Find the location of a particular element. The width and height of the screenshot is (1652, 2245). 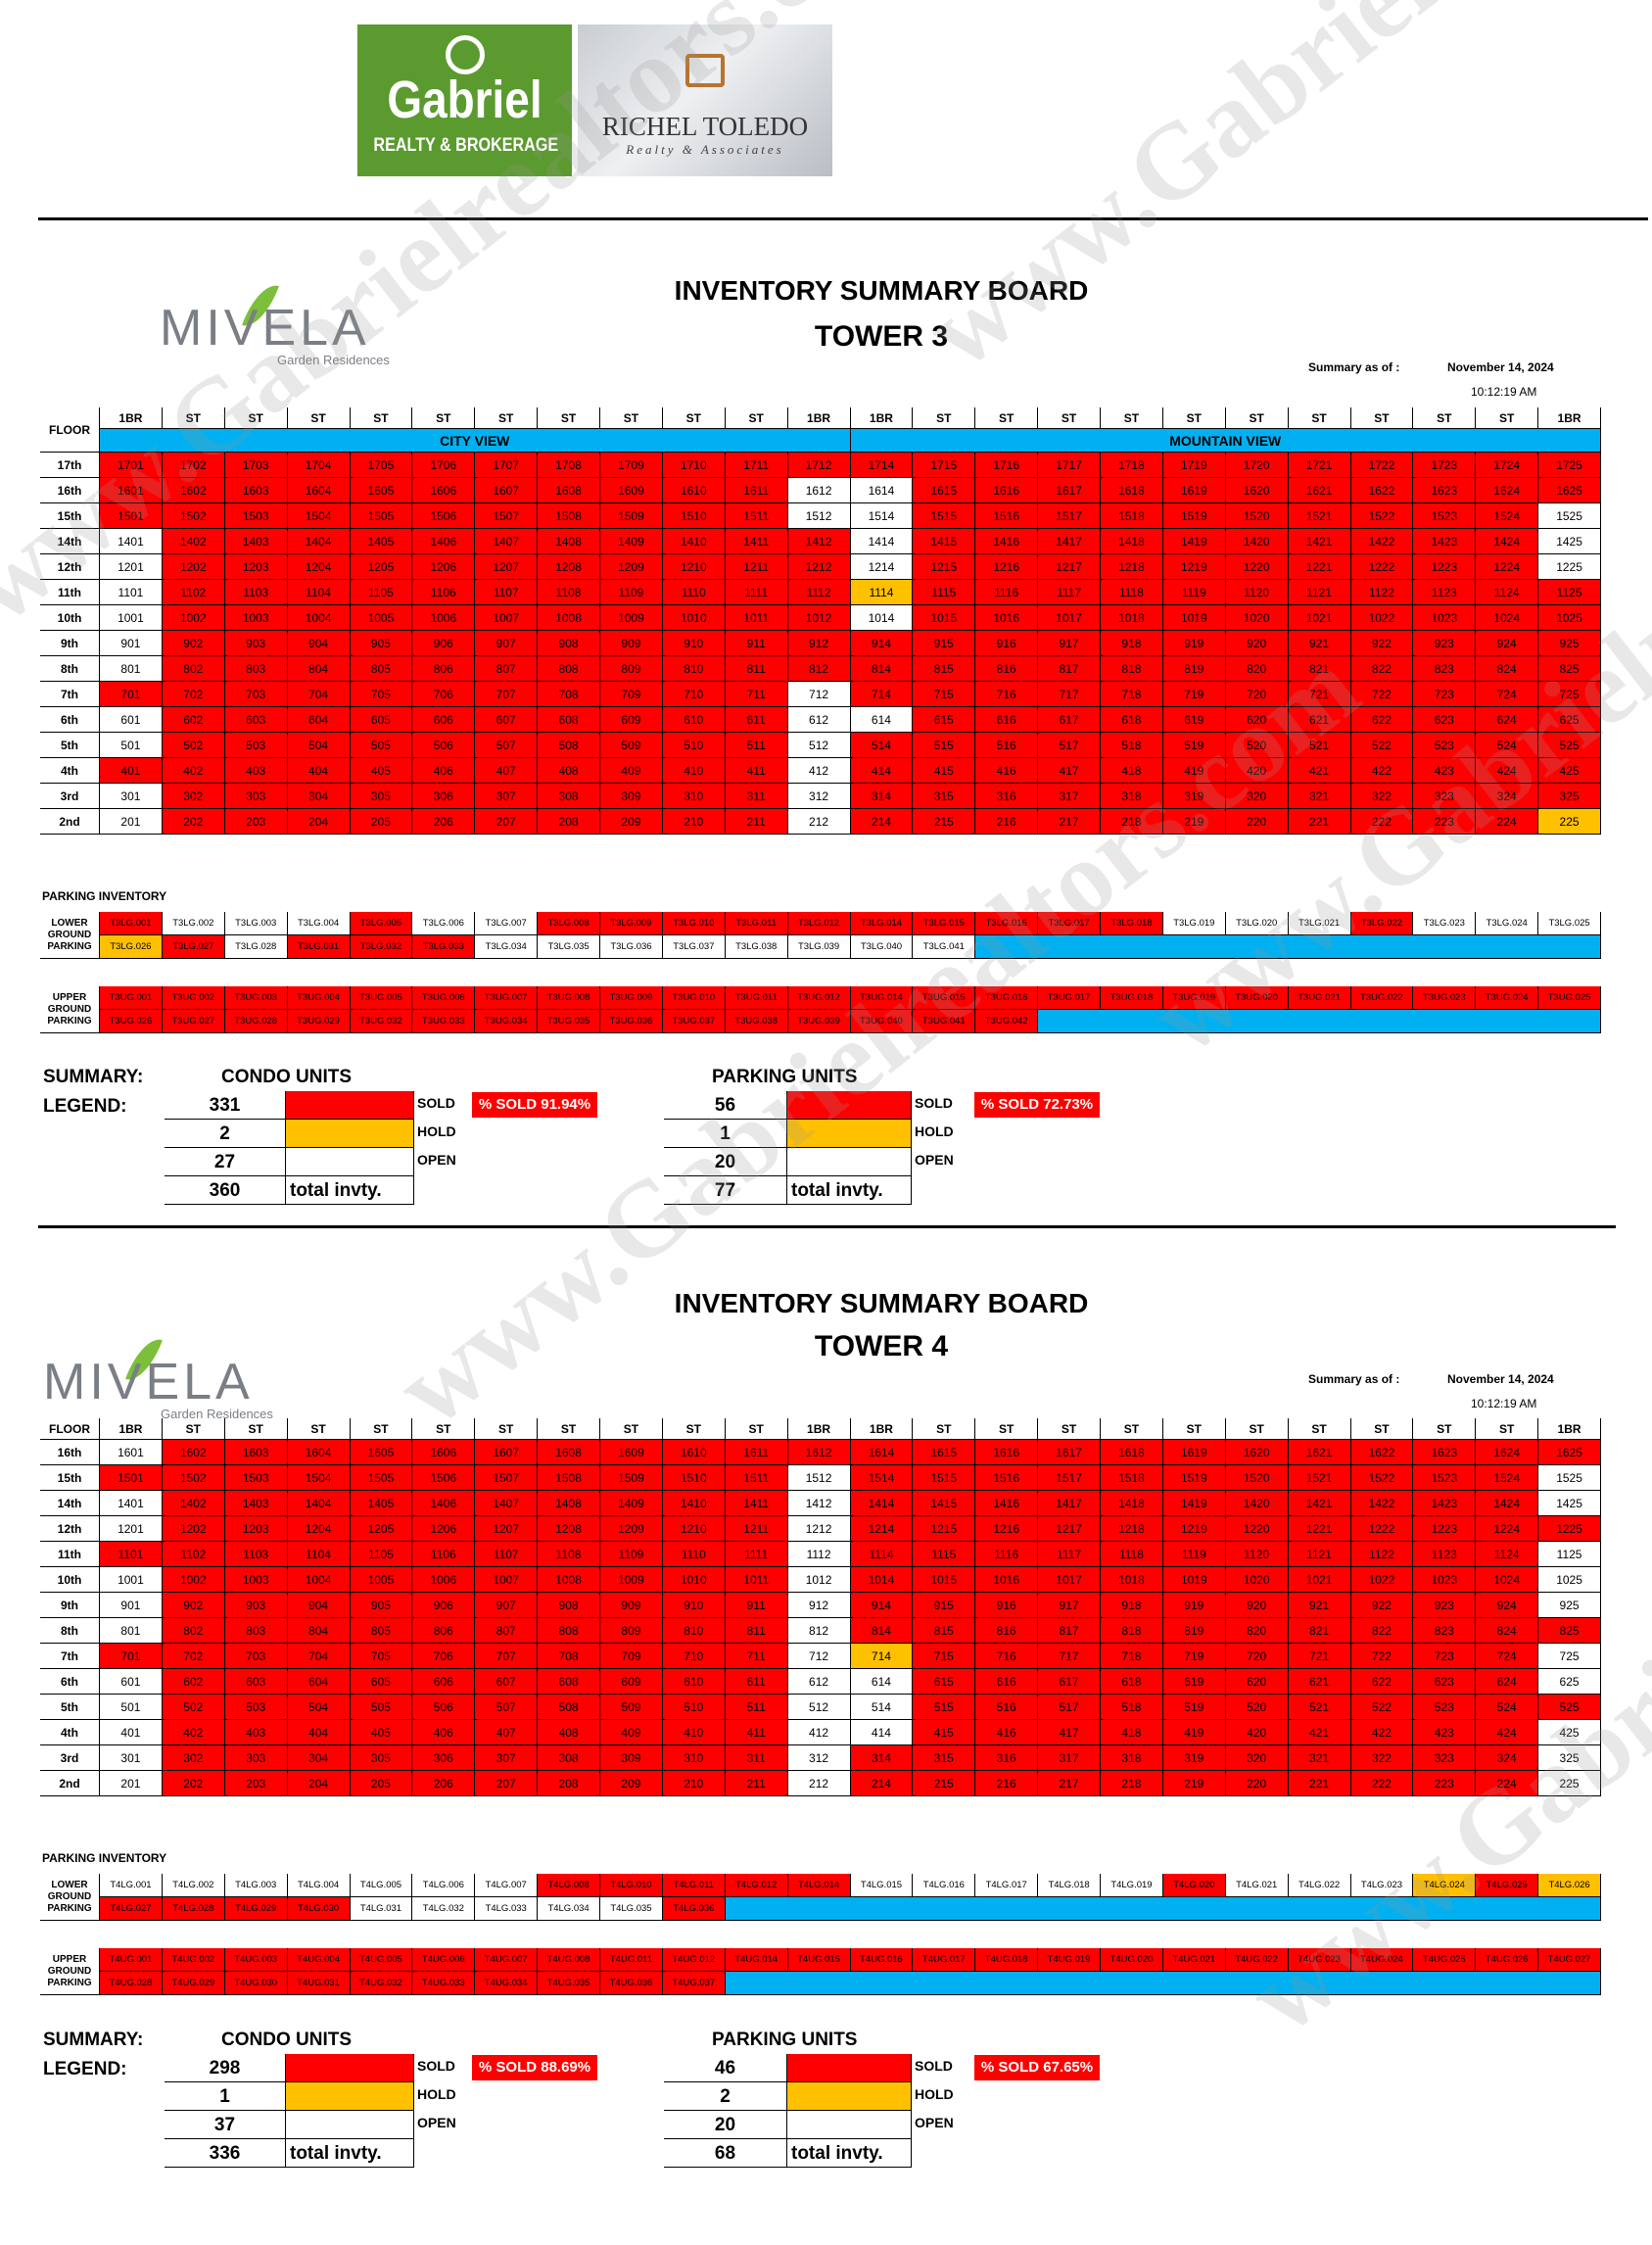

unit-cell: 814 is located at coordinates (882, 1631).